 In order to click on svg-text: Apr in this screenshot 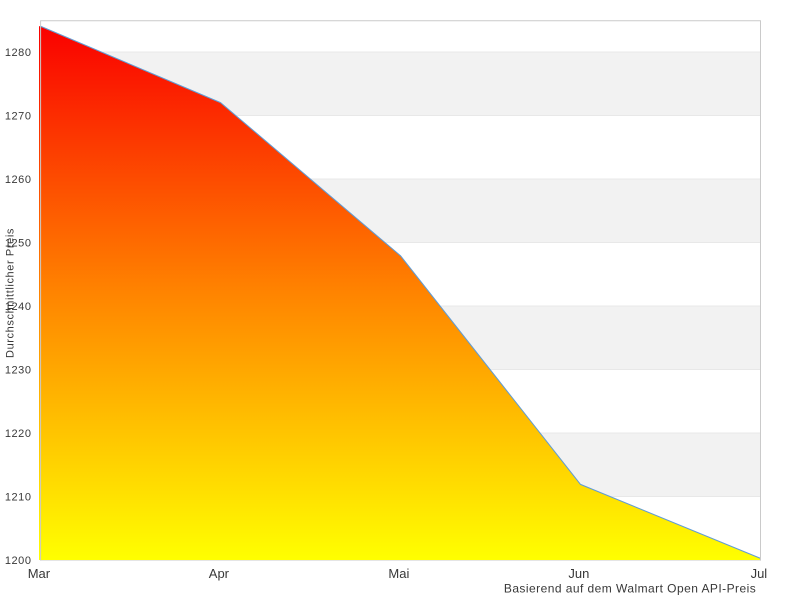, I will do `click(219, 573)`.